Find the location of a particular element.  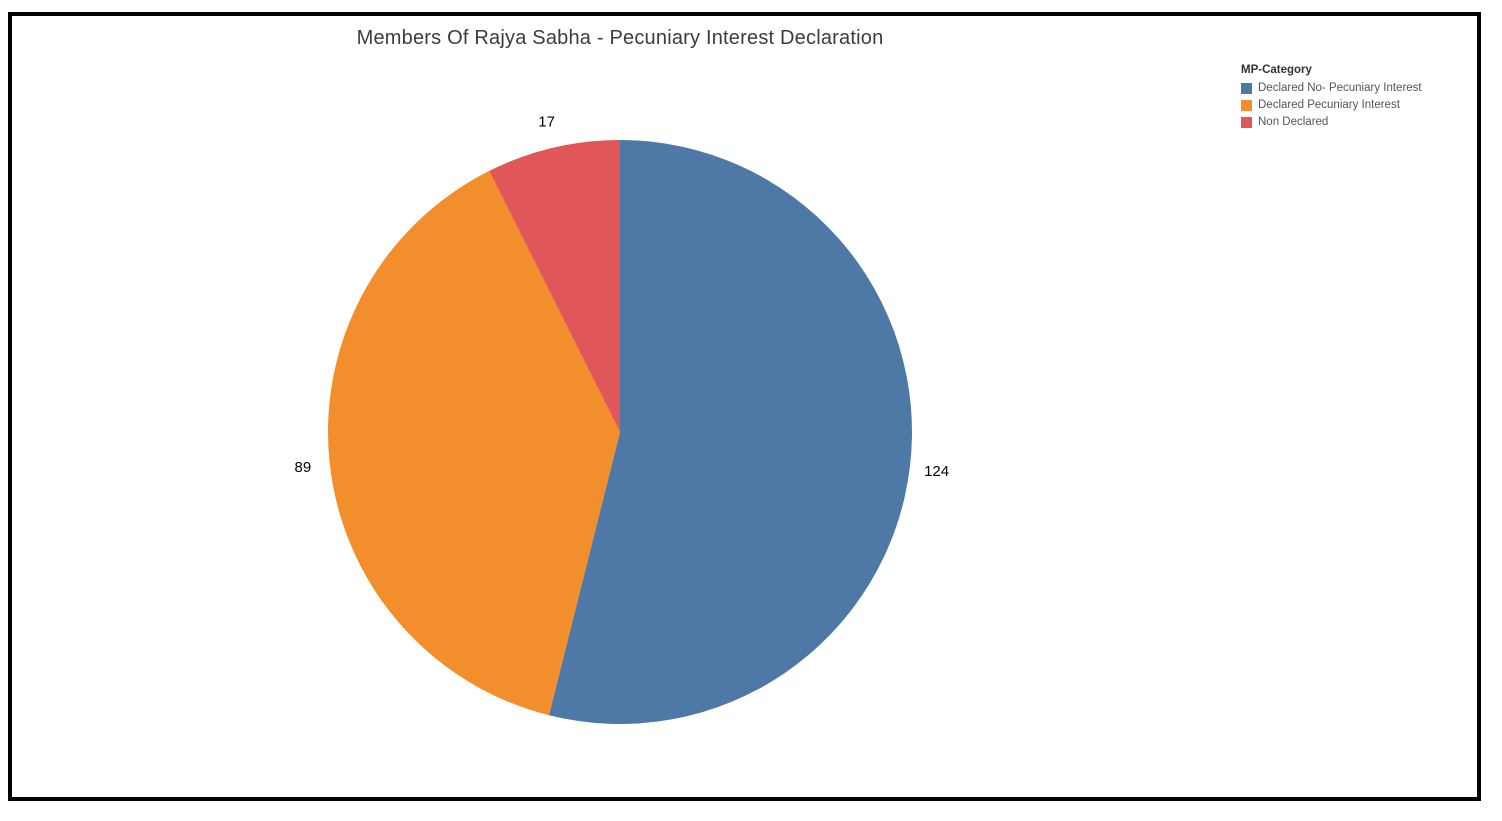

legend-label: Declared No- Pecuniary Interest is located at coordinates (1340, 88).